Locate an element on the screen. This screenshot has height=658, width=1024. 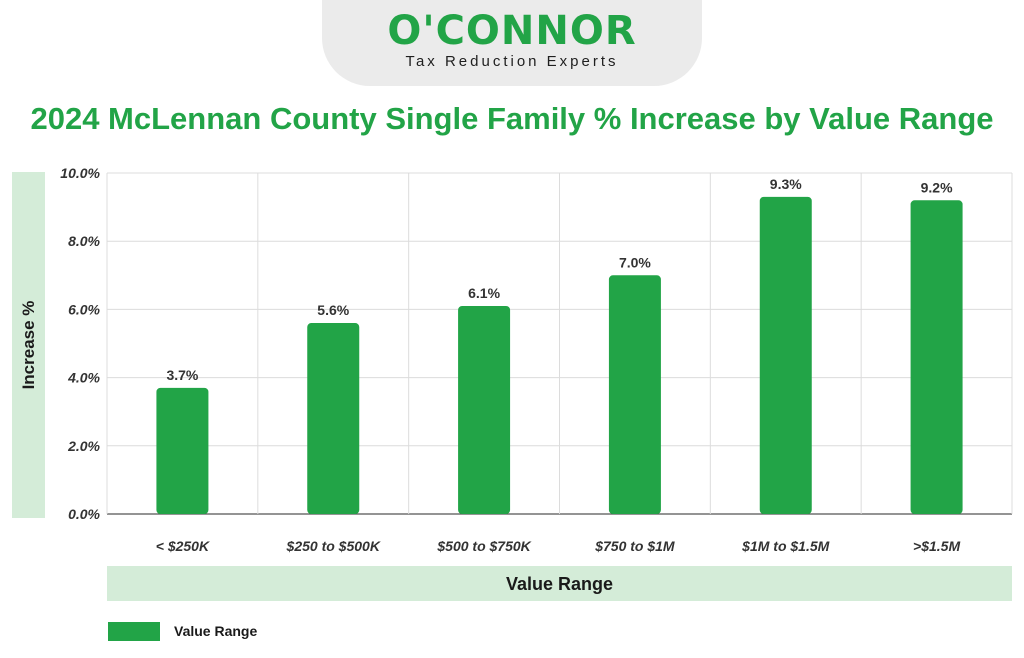
legend-label: Value Range is located at coordinates (216, 631).